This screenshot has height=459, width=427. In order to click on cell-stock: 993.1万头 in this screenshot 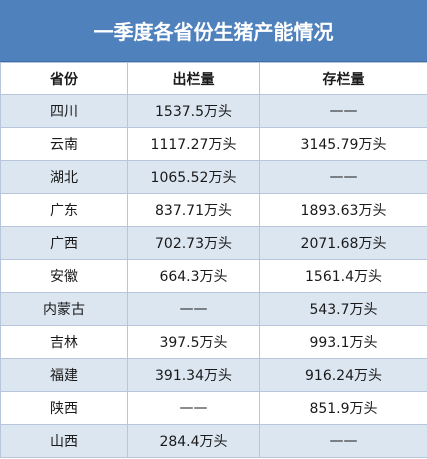, I will do `click(343, 342)`.